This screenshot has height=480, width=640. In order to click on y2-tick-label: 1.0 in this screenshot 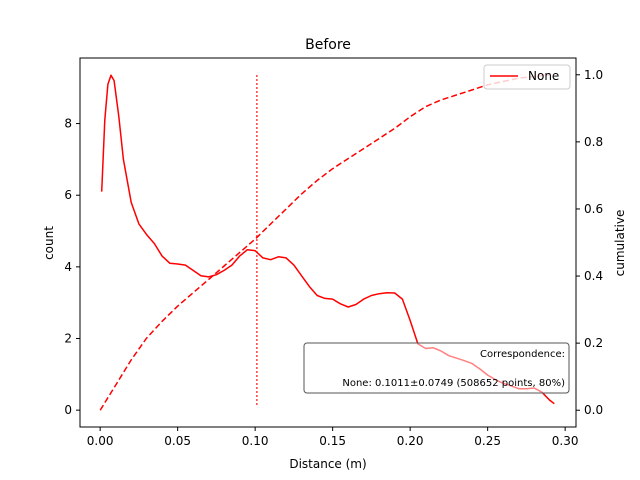, I will do `click(593, 75)`.